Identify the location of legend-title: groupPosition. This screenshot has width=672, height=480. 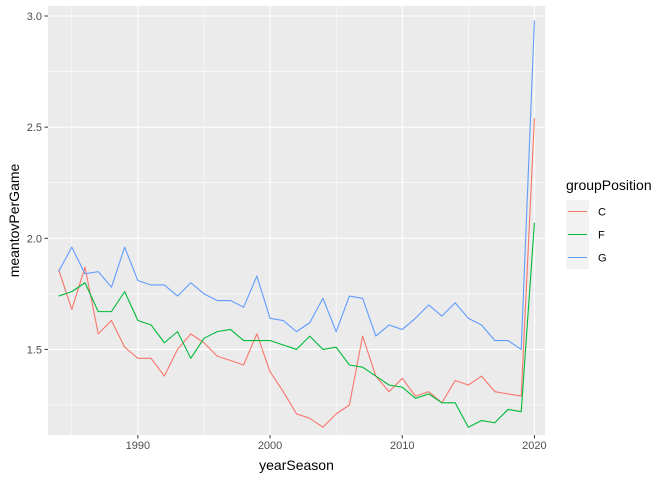
(609, 185).